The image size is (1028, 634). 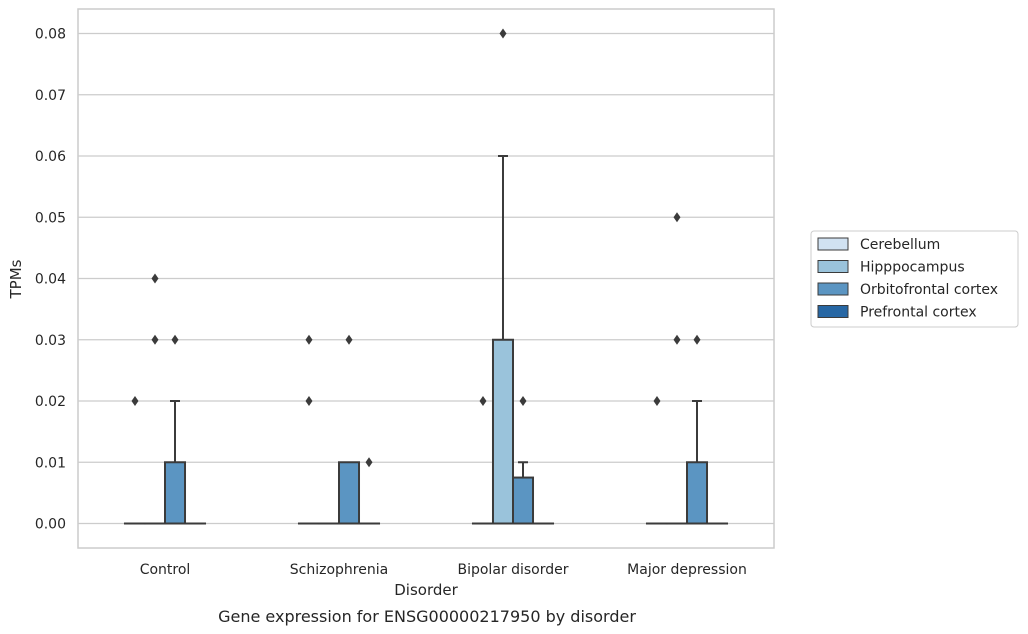 I want to click on legend-frame, so click(x=914, y=279).